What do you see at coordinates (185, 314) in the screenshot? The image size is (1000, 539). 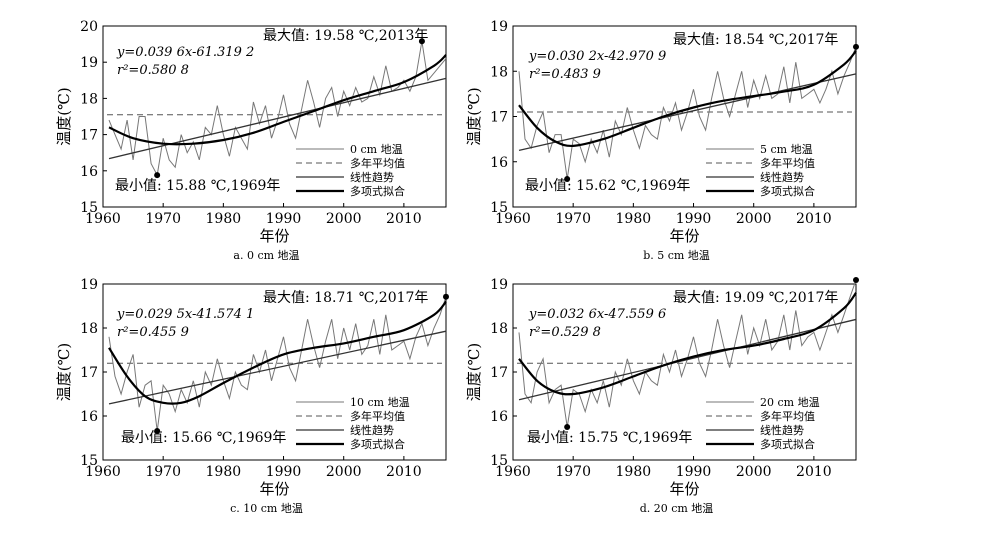 I see `trend-equation: y=0.029 5x-41.574 1` at bounding box center [185, 314].